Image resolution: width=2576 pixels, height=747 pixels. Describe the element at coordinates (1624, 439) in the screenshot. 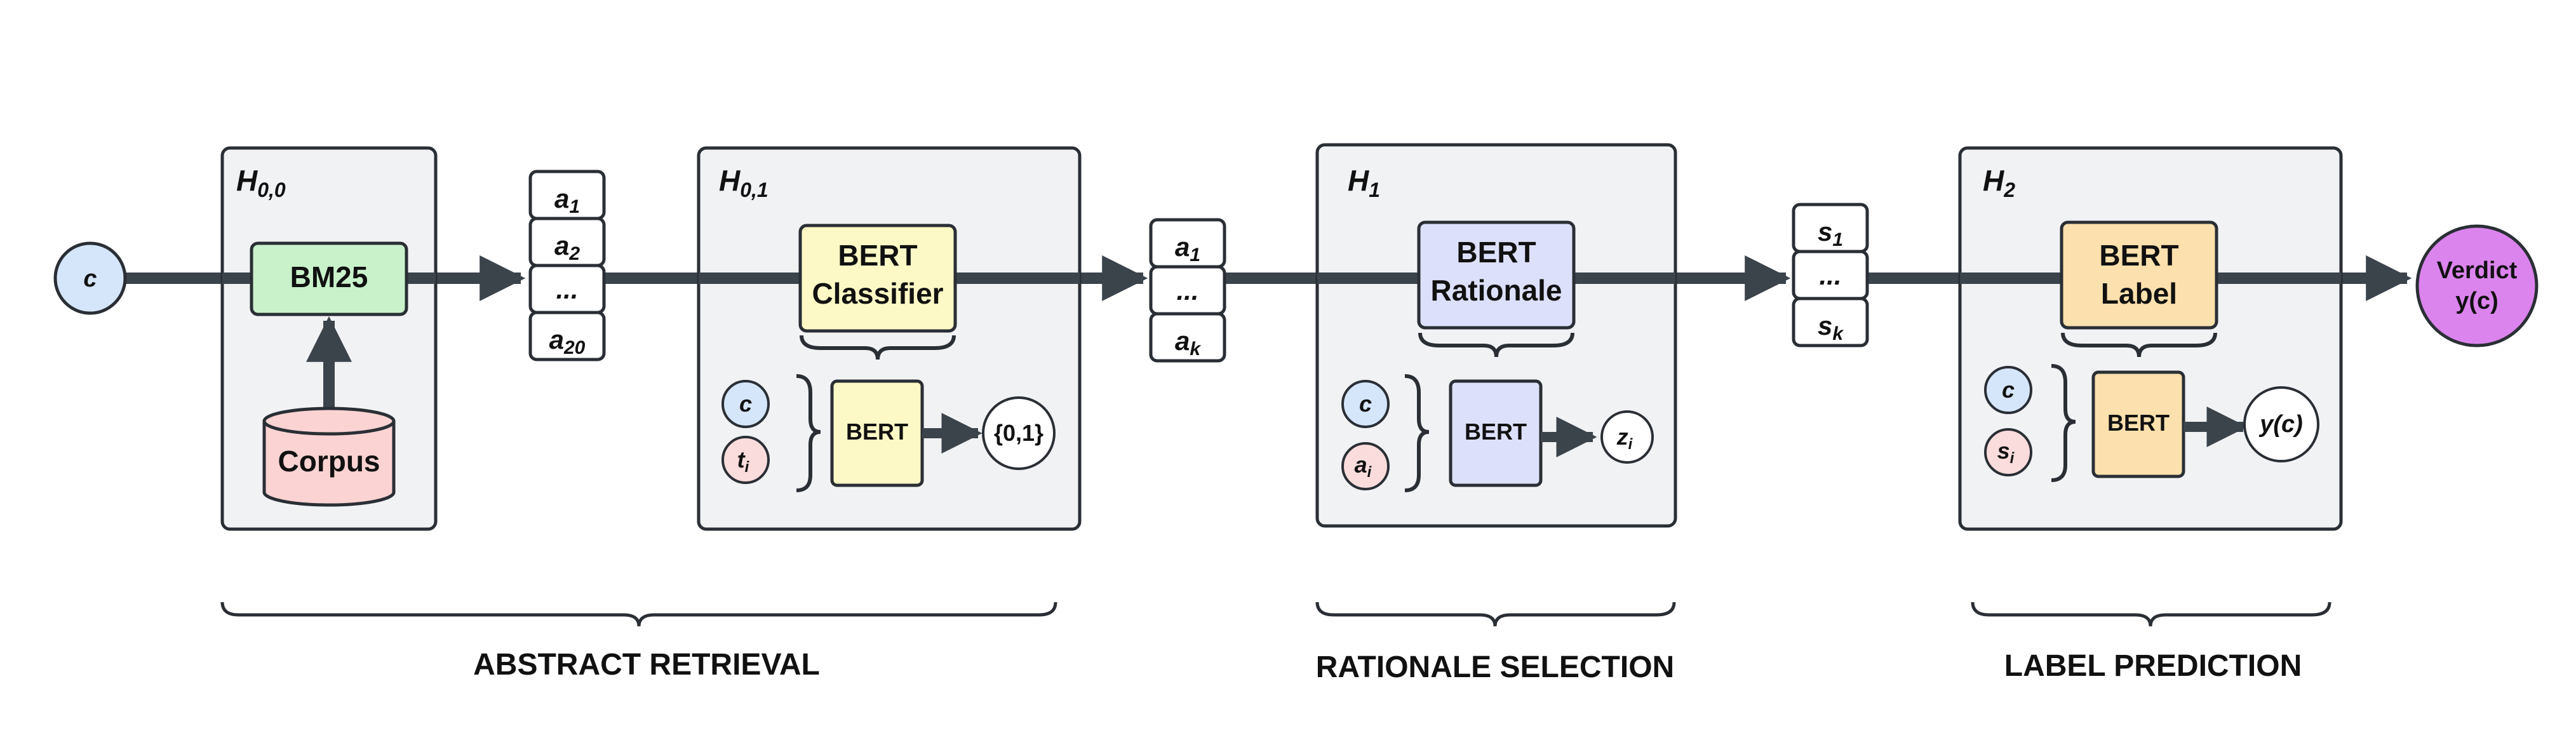

I see `rationale-output-label: zi` at that location.